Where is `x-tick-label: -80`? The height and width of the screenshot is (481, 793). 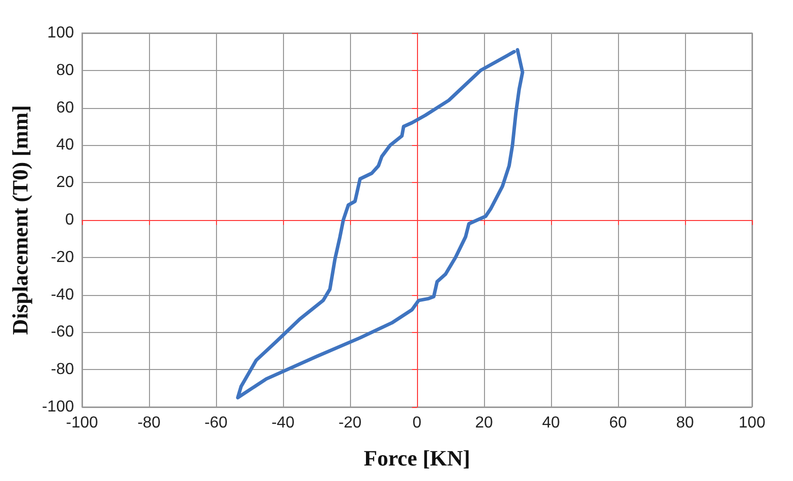 x-tick-label: -80 is located at coordinates (149, 423).